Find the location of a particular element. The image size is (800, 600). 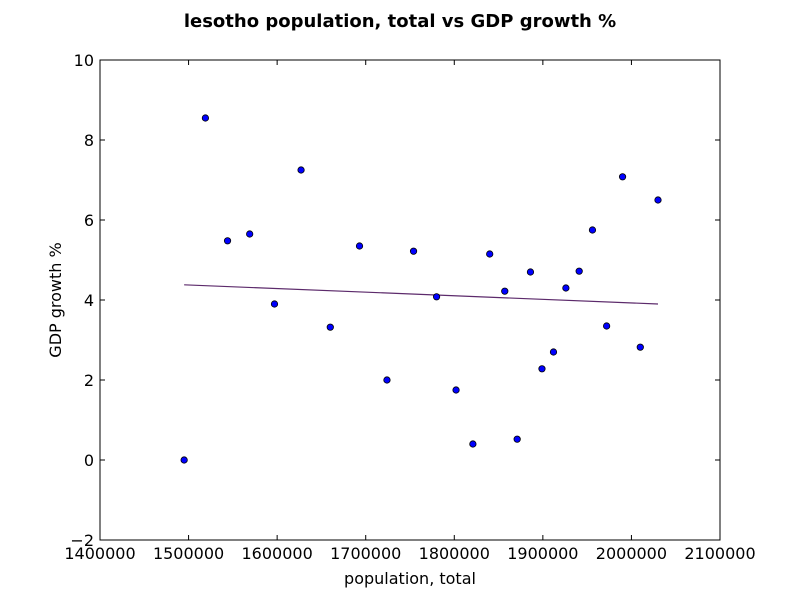

y-tick-label: −2 is located at coordinates (82, 540).